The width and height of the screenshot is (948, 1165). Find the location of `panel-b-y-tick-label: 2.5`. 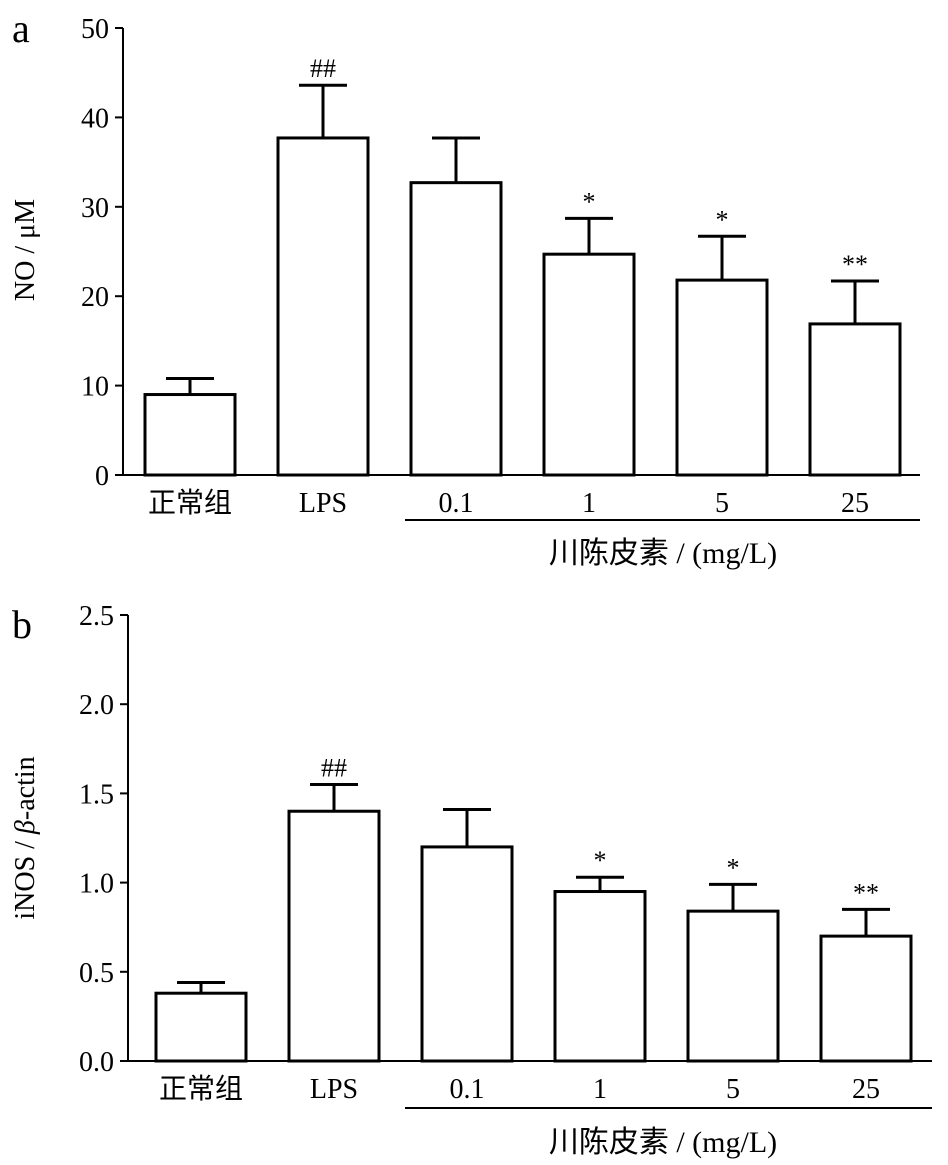

panel-b-y-tick-label: 2.5 is located at coordinates (96, 616).